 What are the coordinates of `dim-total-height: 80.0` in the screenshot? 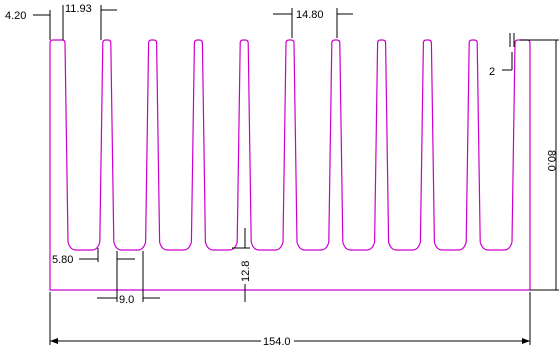 It's located at (539, 165).